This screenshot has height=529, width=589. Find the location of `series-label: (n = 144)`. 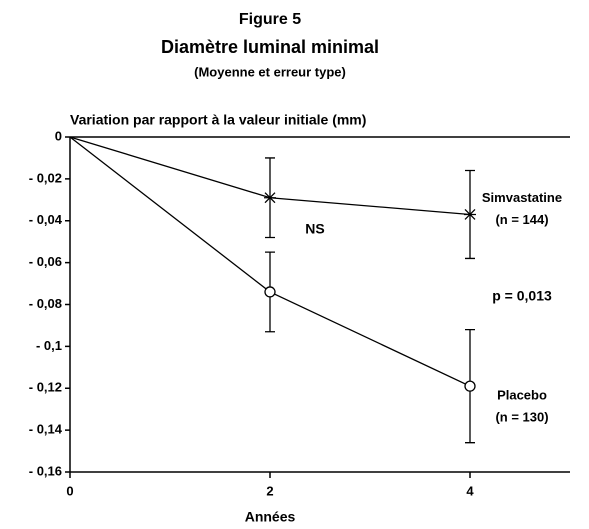

series-label: (n = 144) is located at coordinates (521, 219).